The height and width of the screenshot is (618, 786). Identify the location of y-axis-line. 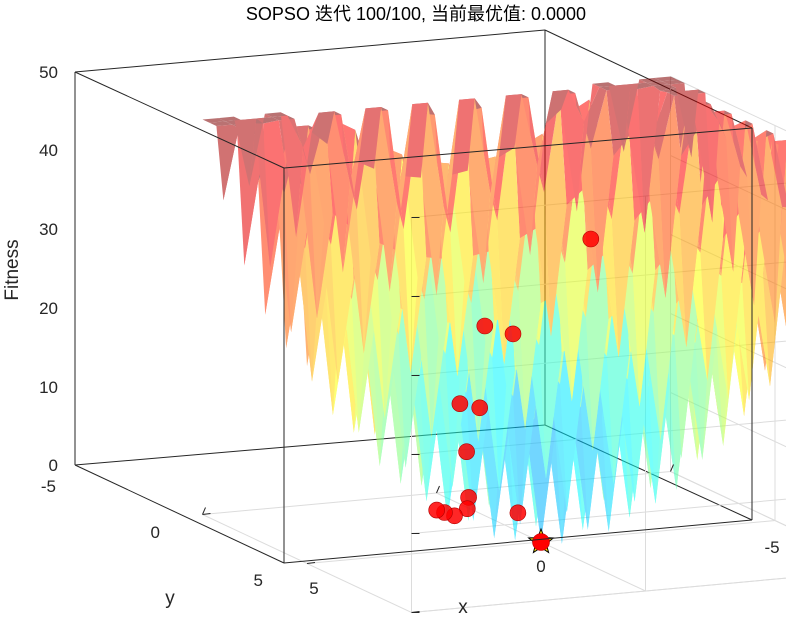
(179, 514).